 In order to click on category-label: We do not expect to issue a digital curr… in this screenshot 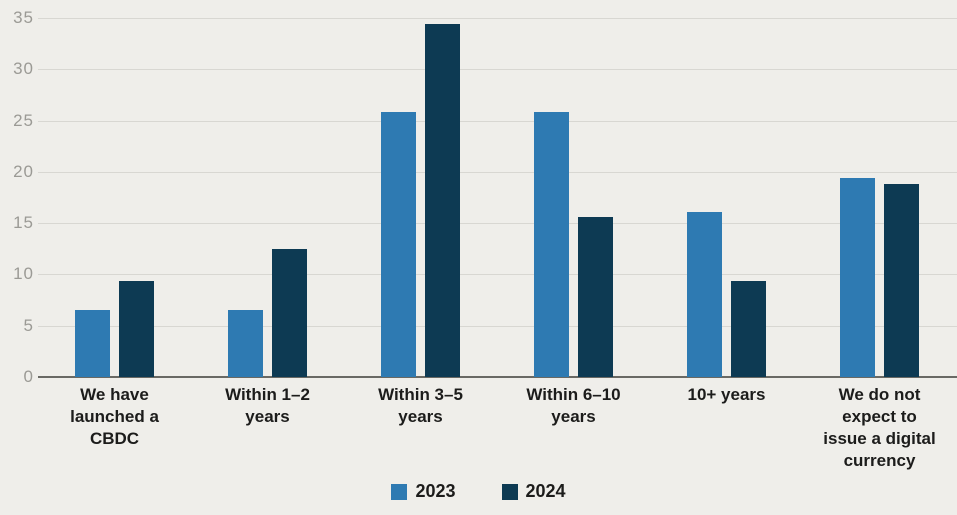, I will do `click(879, 427)`.